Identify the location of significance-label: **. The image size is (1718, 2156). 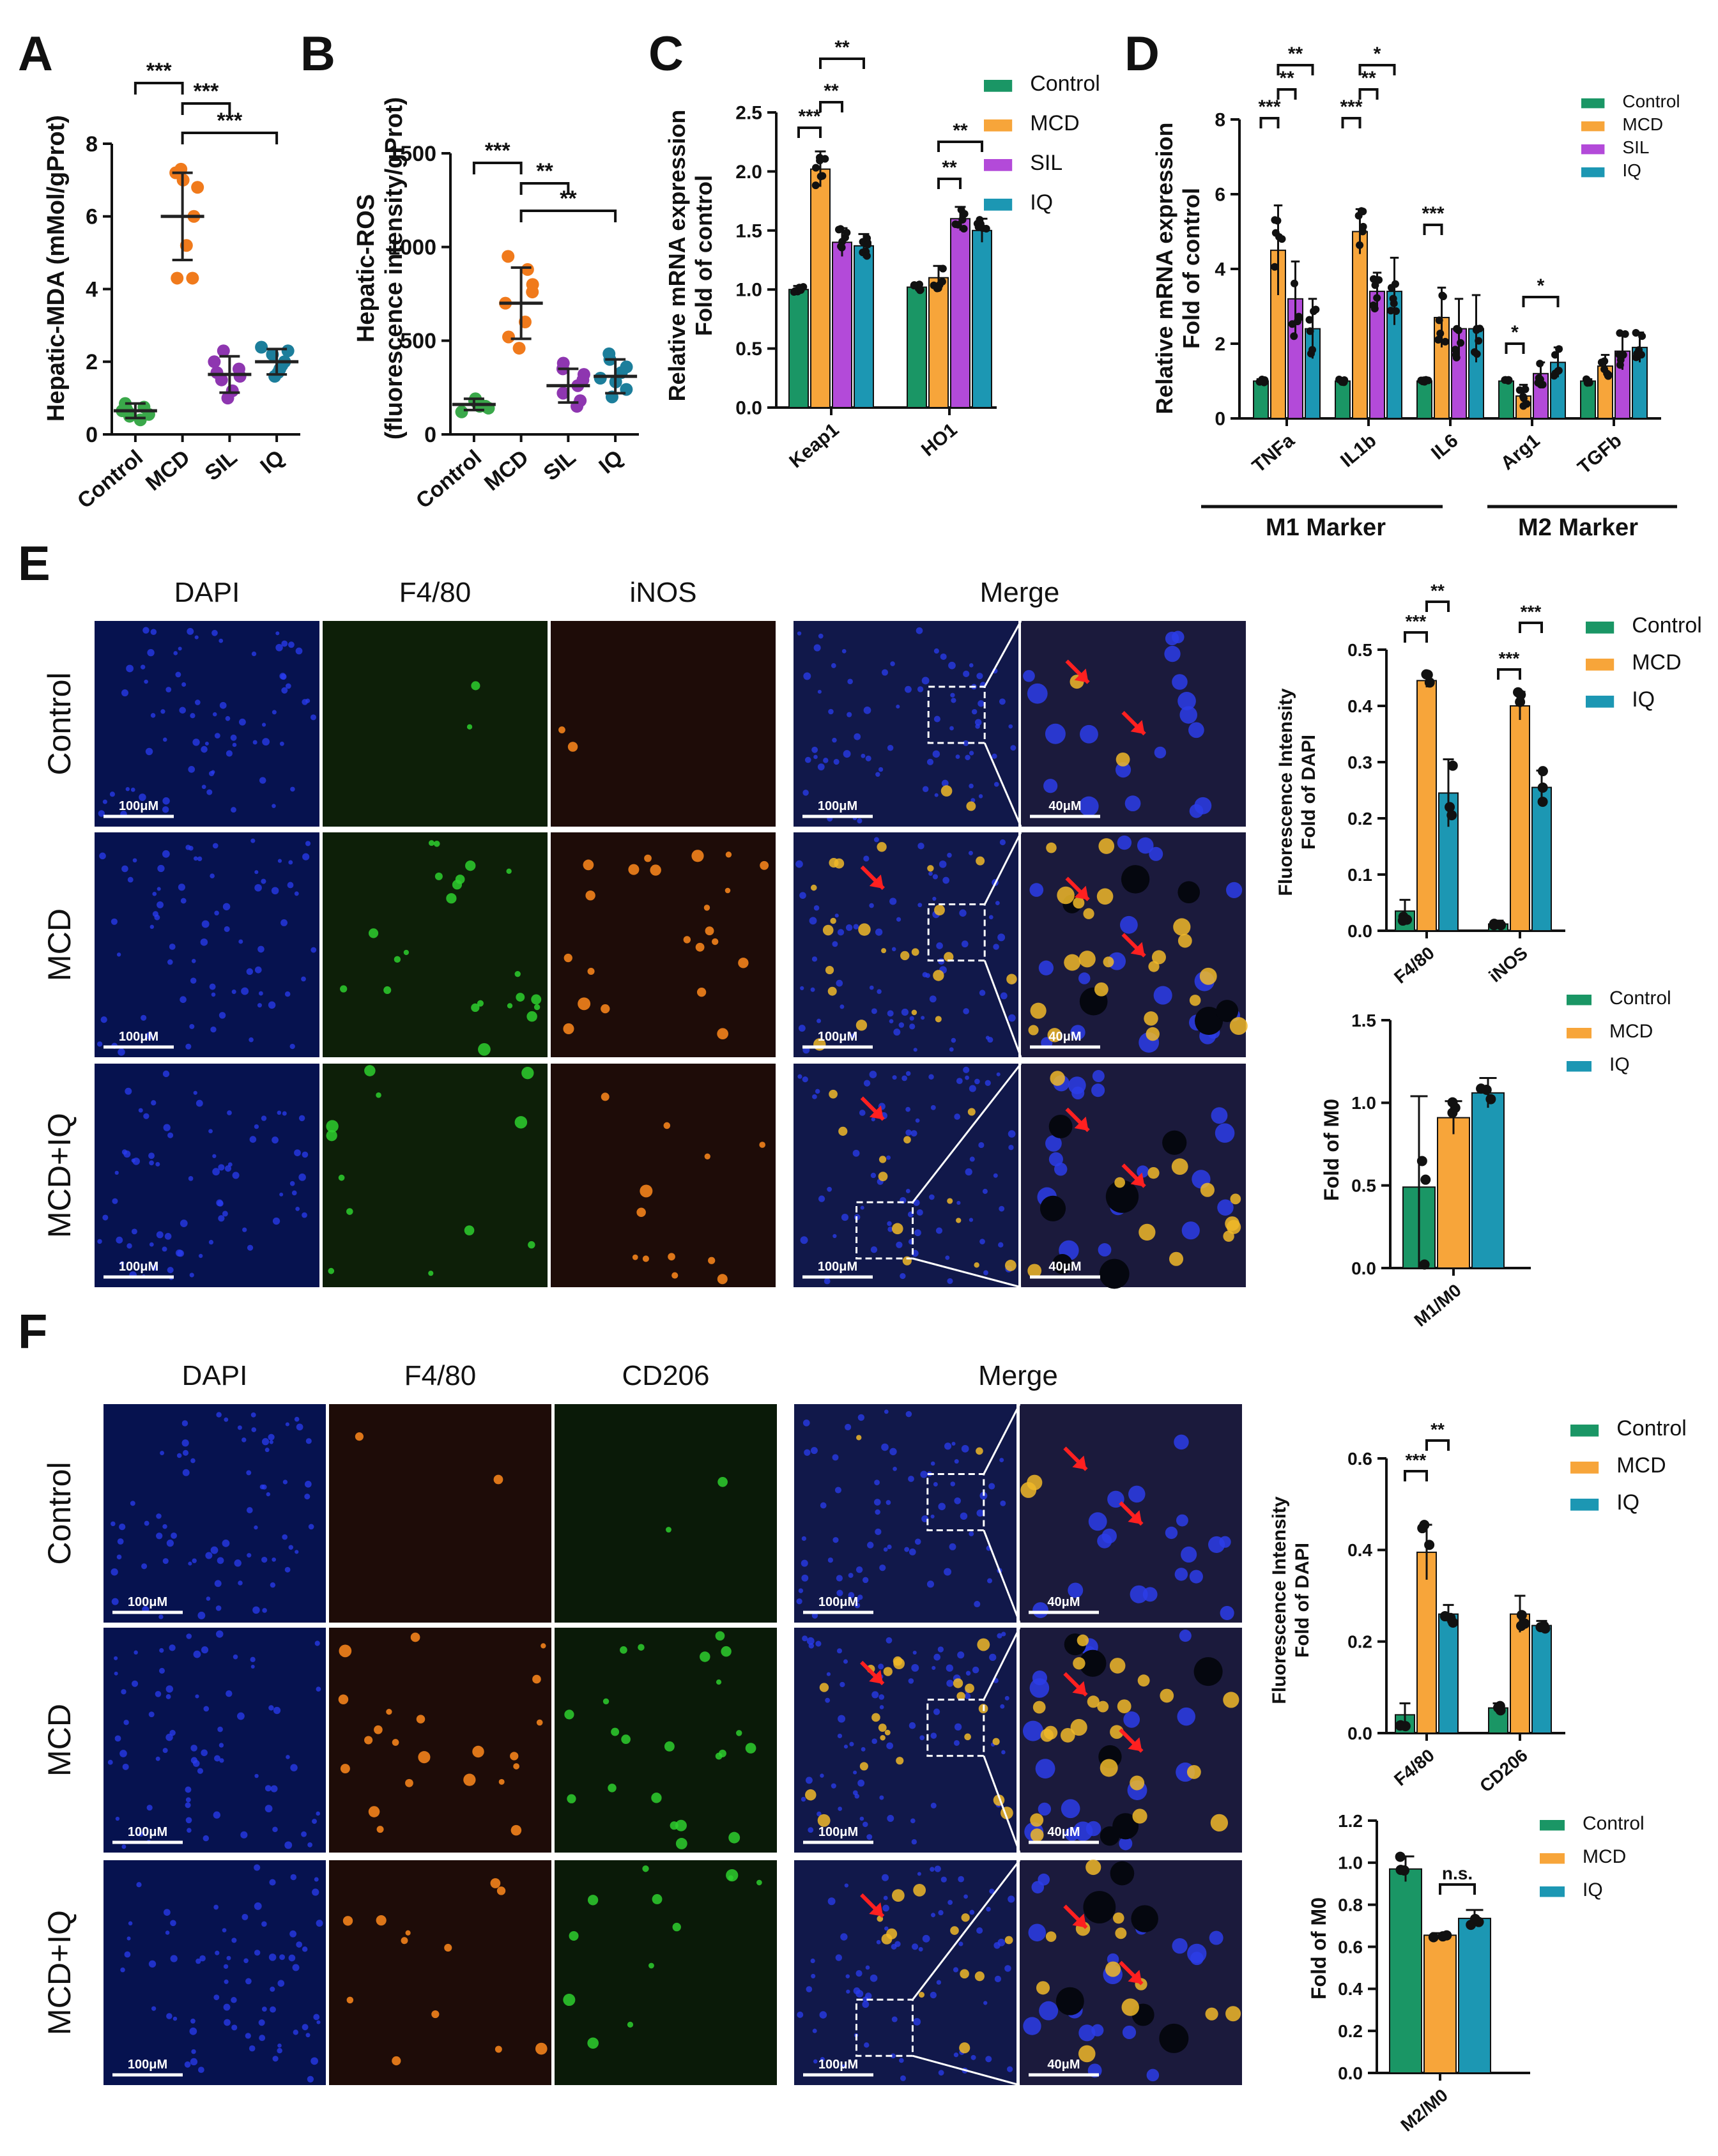
(1295, 54).